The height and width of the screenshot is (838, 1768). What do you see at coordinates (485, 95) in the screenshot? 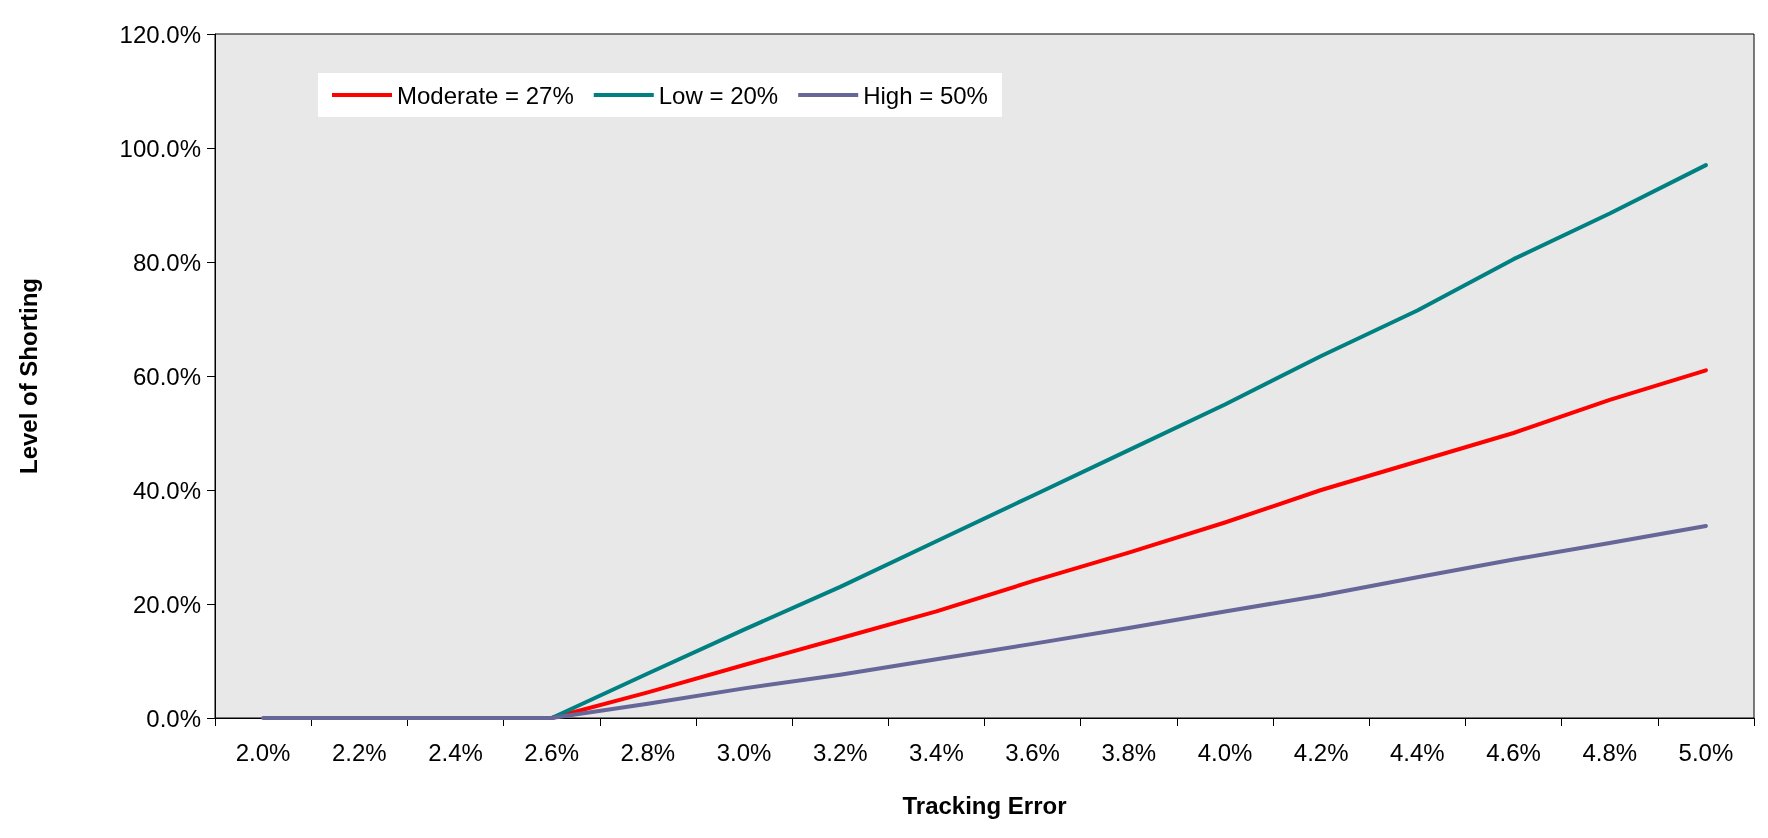
I see `legend-label: Moderate = 27%` at bounding box center [485, 95].